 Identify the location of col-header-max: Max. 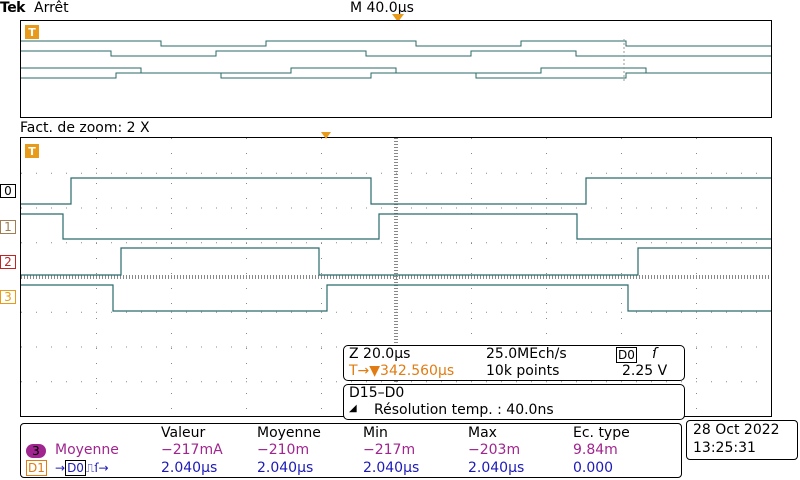
(482, 433).